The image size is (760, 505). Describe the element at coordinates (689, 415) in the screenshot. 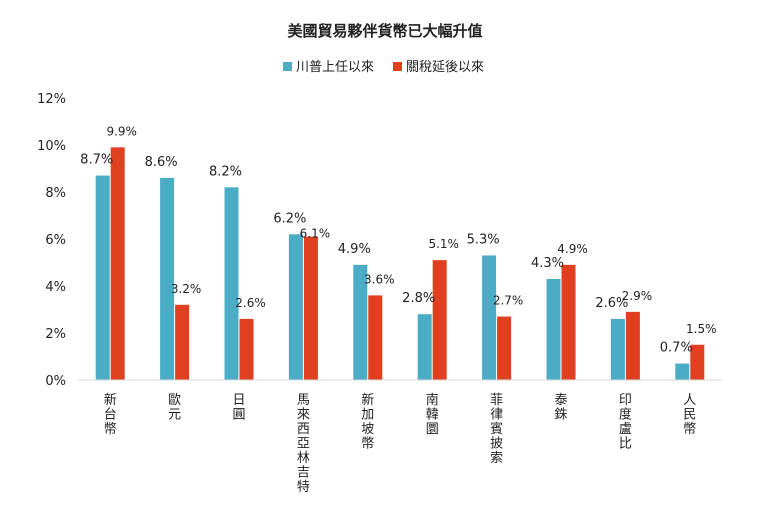

I see `x-tick-label: 人民幣` at that location.